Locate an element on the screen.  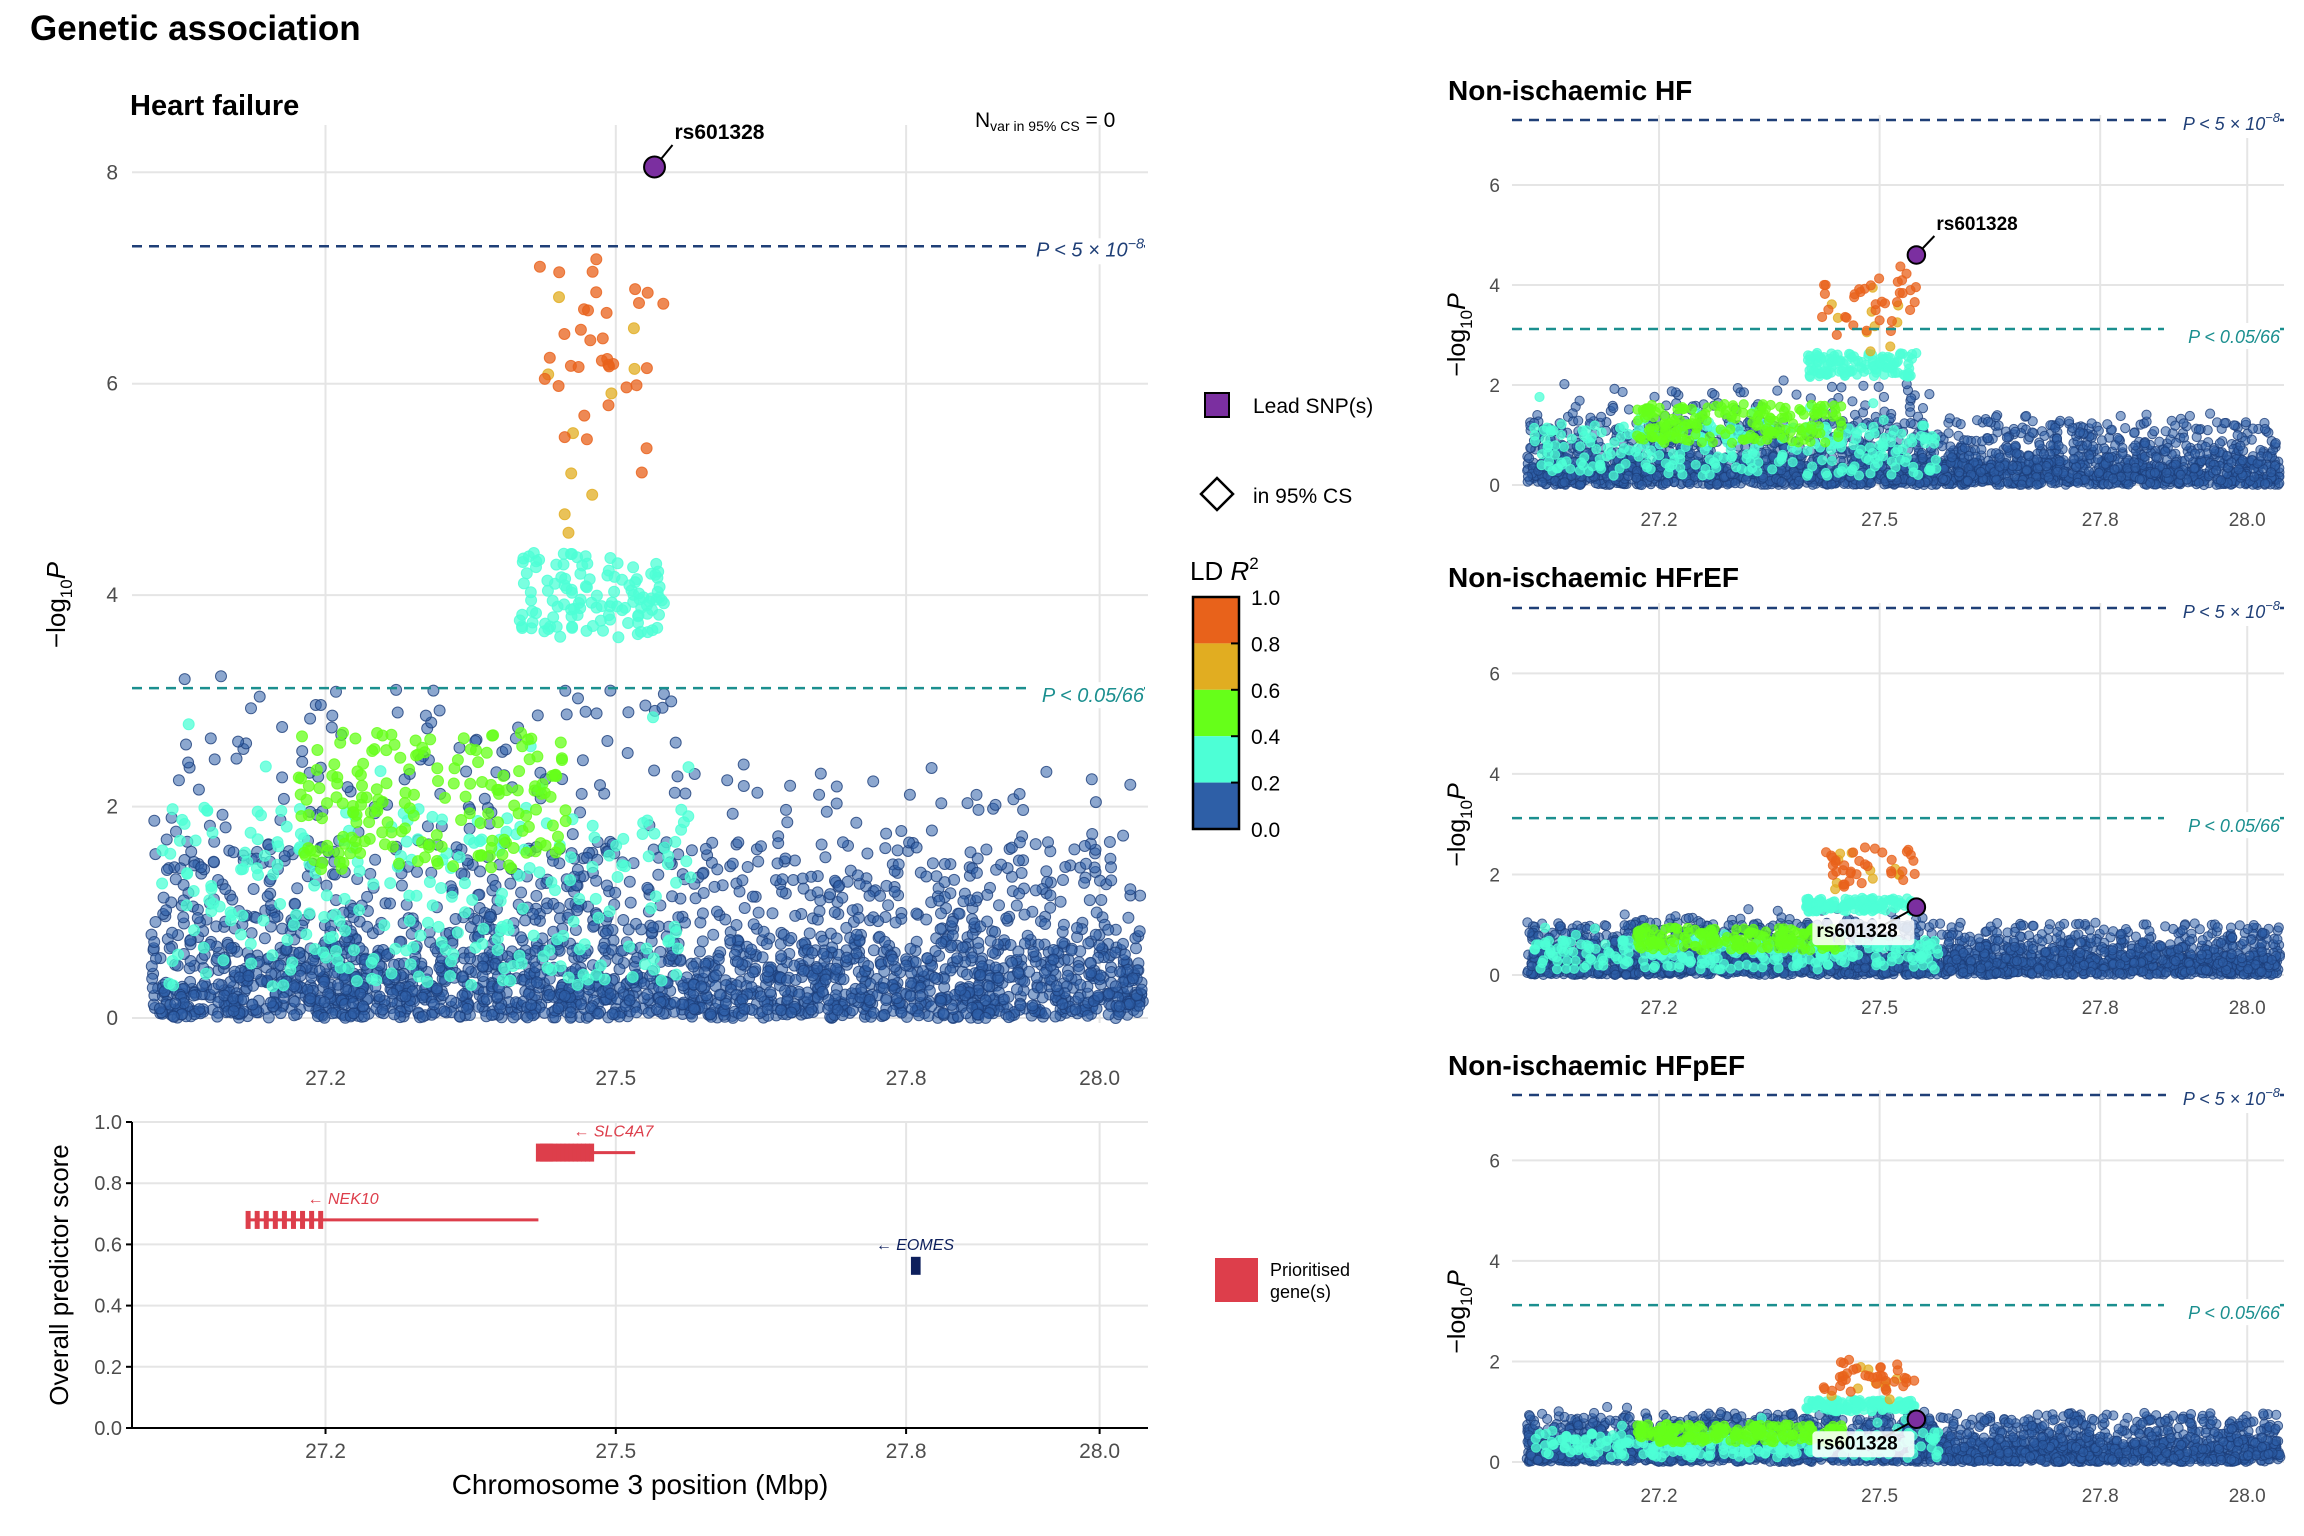
heart-failure-x-tick: 27.5 is located at coordinates (615, 1078).